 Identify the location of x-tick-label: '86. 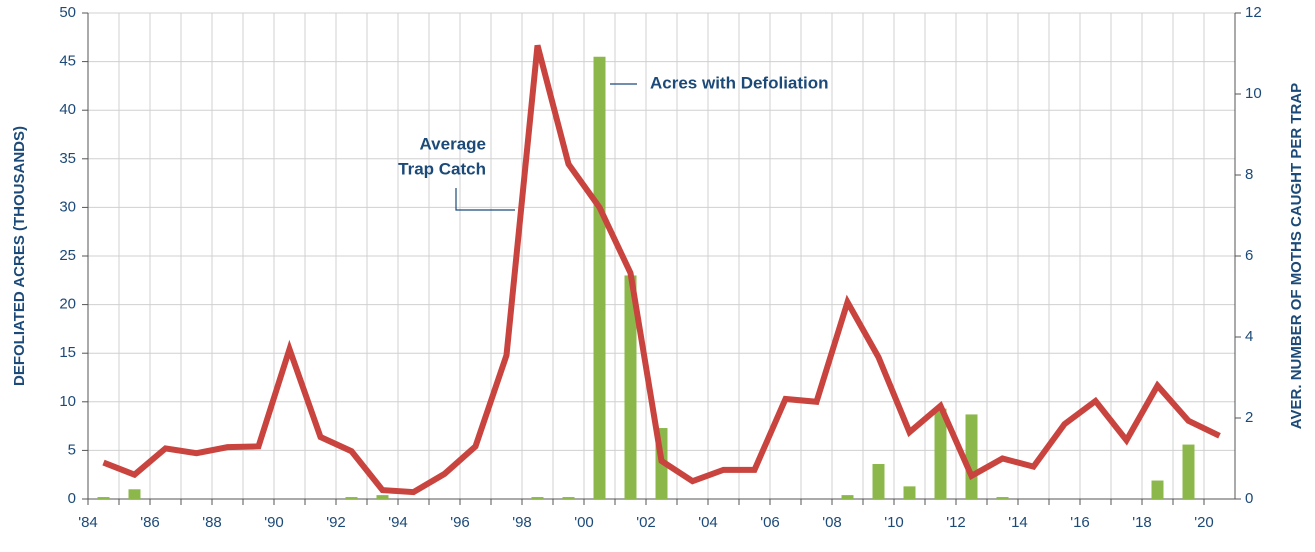
(150, 522).